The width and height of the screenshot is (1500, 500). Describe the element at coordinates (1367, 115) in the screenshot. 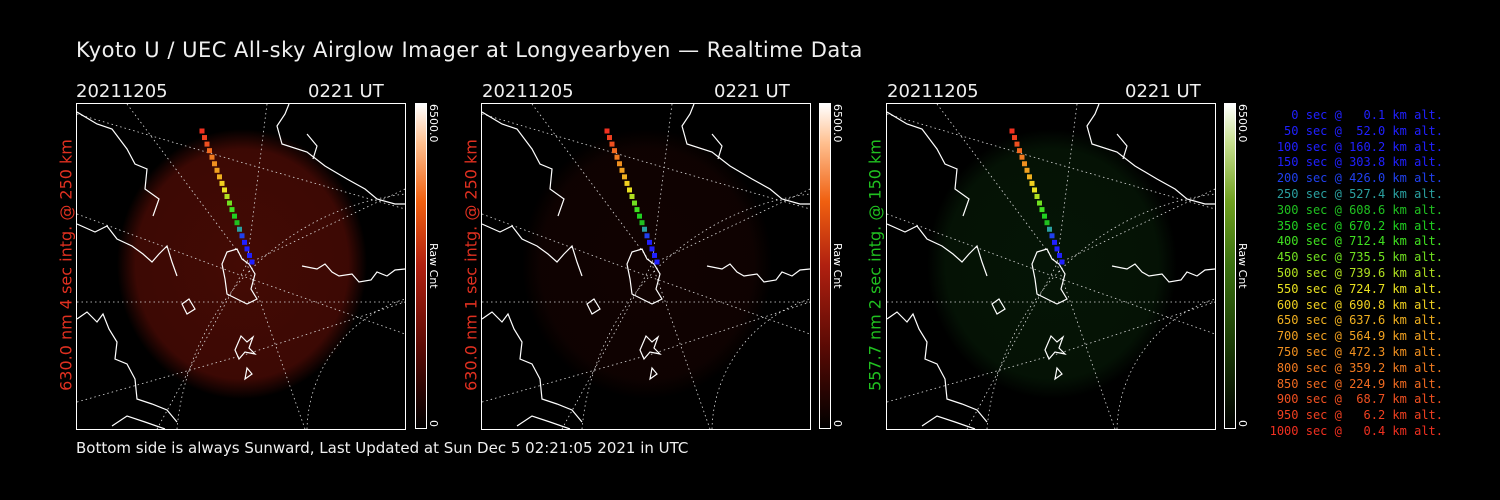

I see `trajectory-legend-row: 0 sec @ 0.1 km alt.` at that location.